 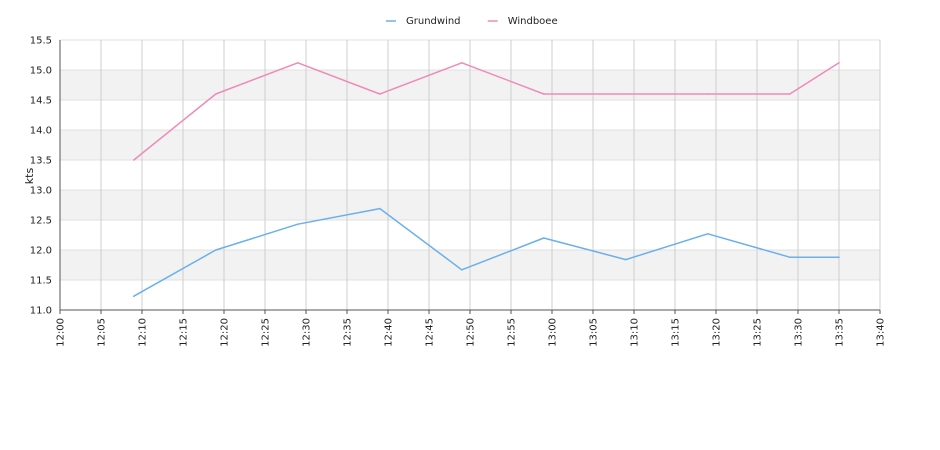 What do you see at coordinates (348, 332) in the screenshot?
I see `x-tick-label: 12:35` at bounding box center [348, 332].